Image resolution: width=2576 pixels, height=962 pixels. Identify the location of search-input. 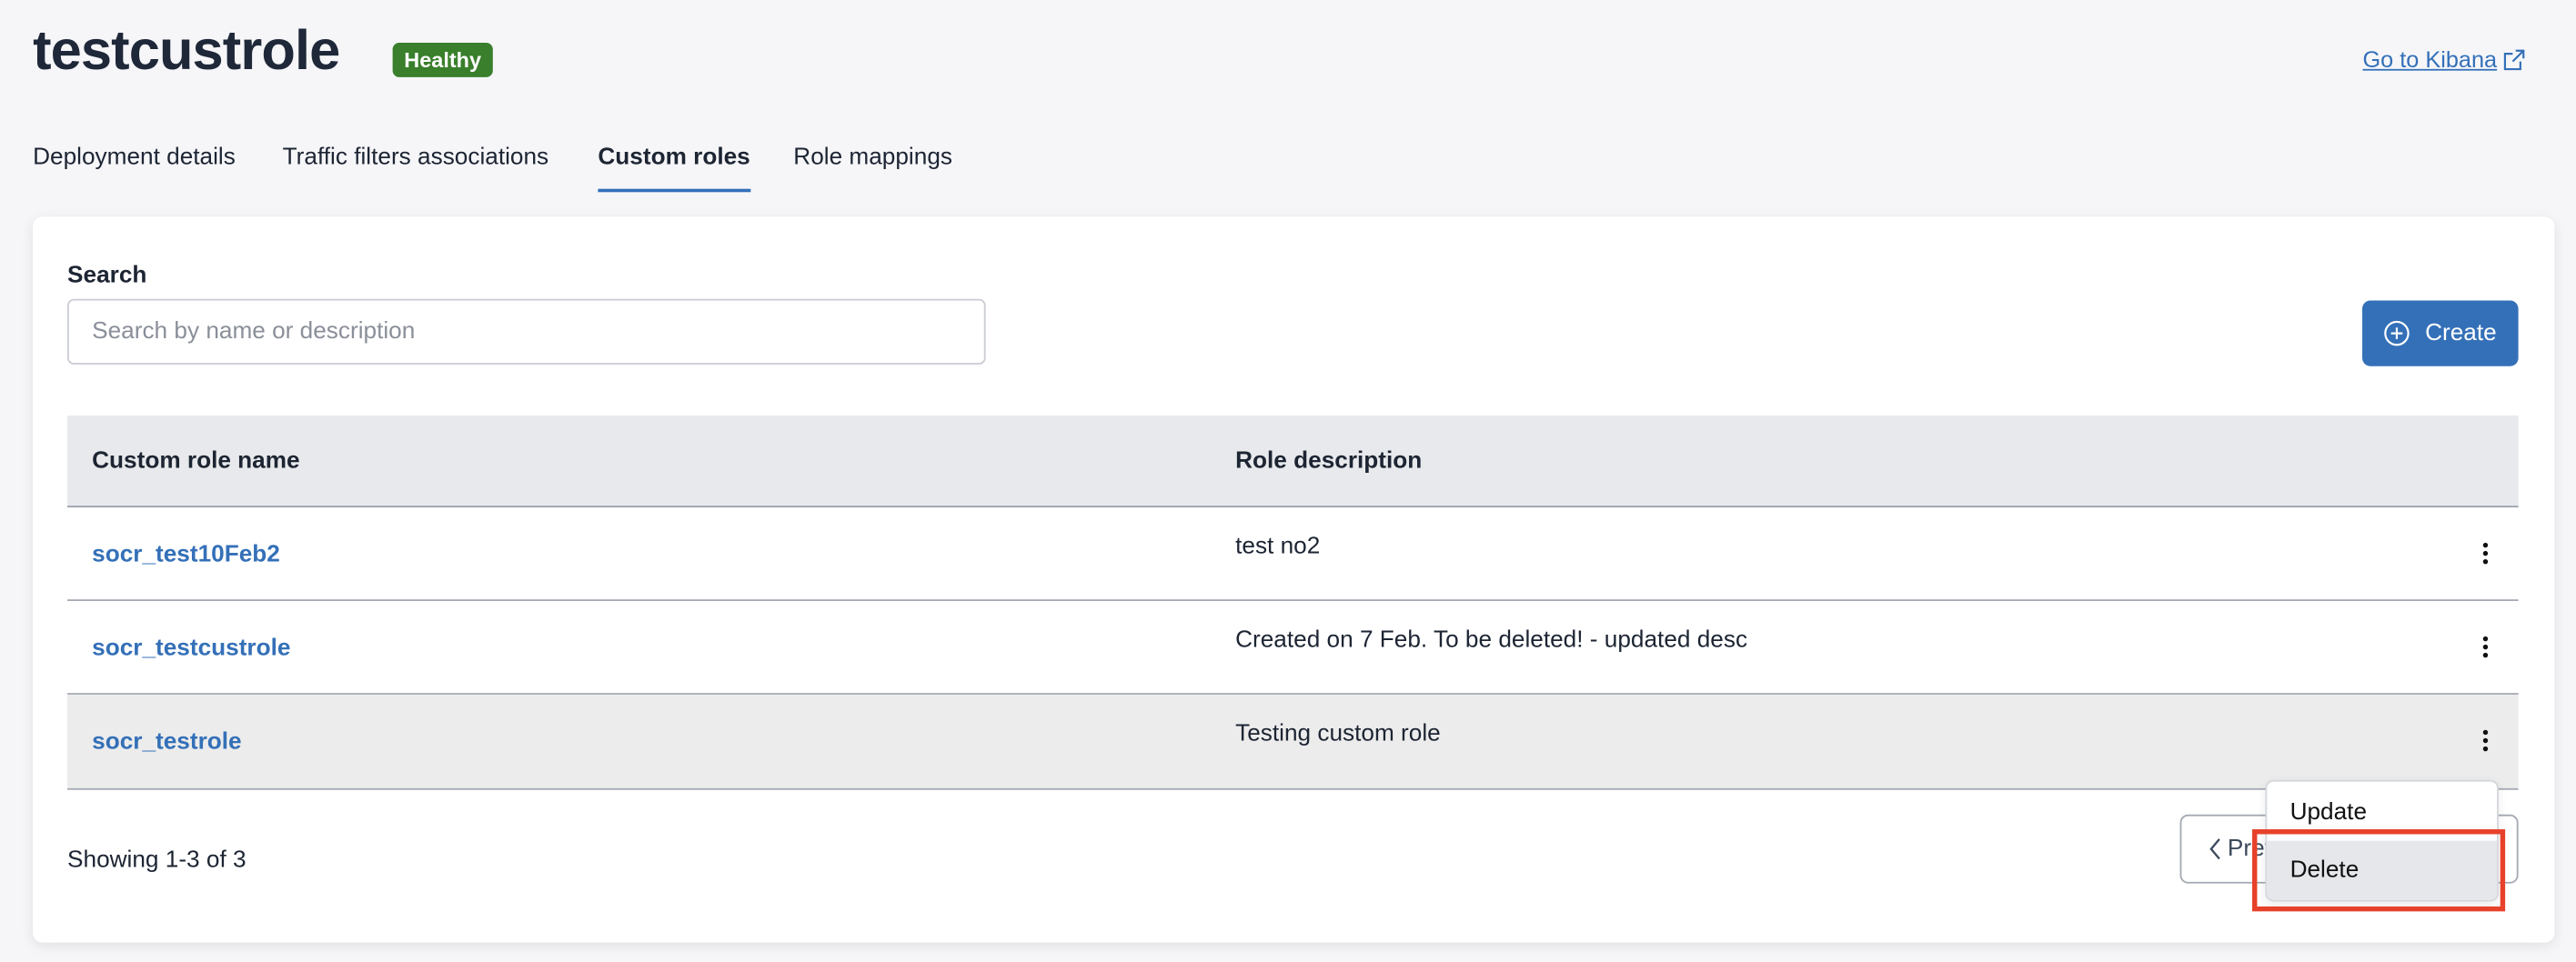
(526, 331).